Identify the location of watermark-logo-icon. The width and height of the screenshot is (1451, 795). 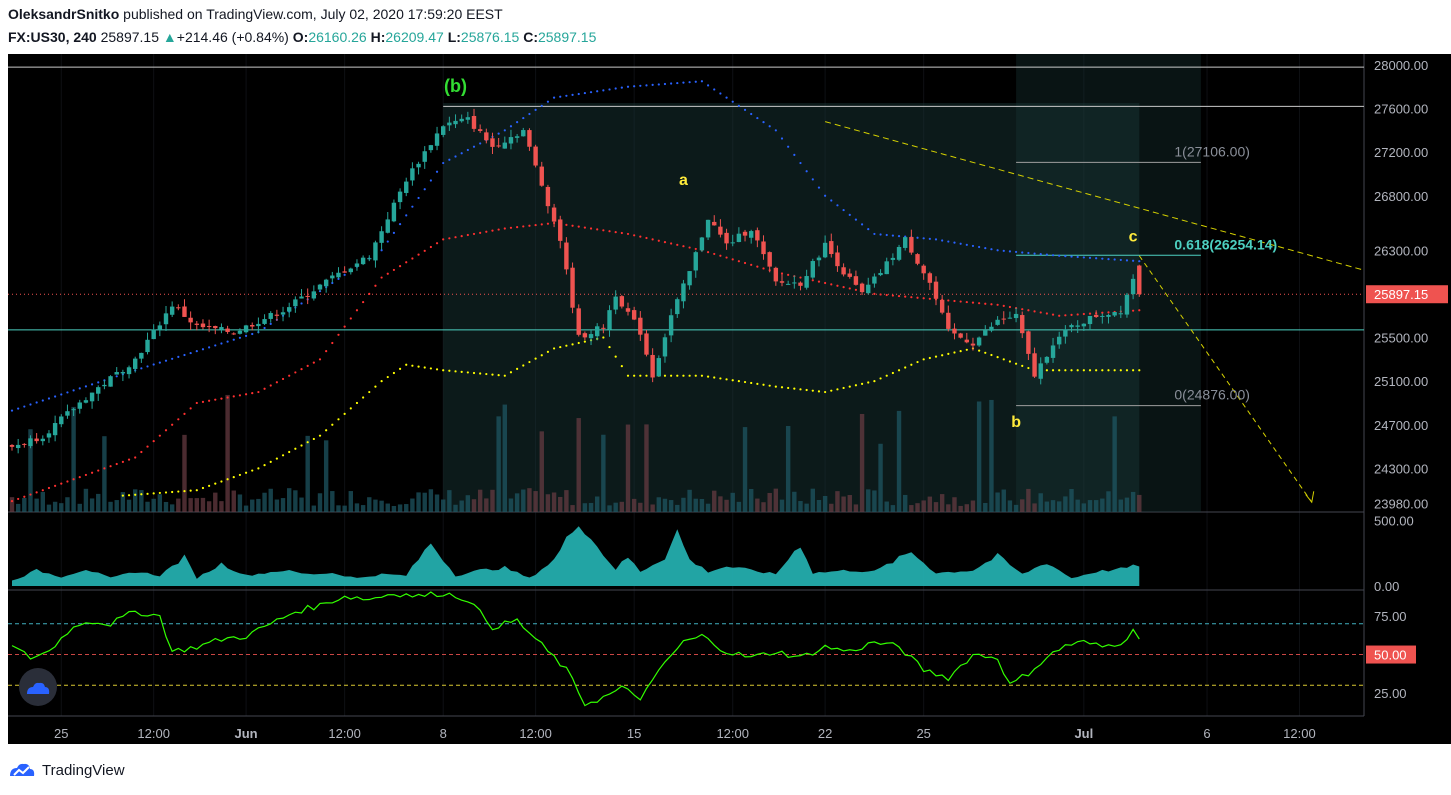
(38, 687).